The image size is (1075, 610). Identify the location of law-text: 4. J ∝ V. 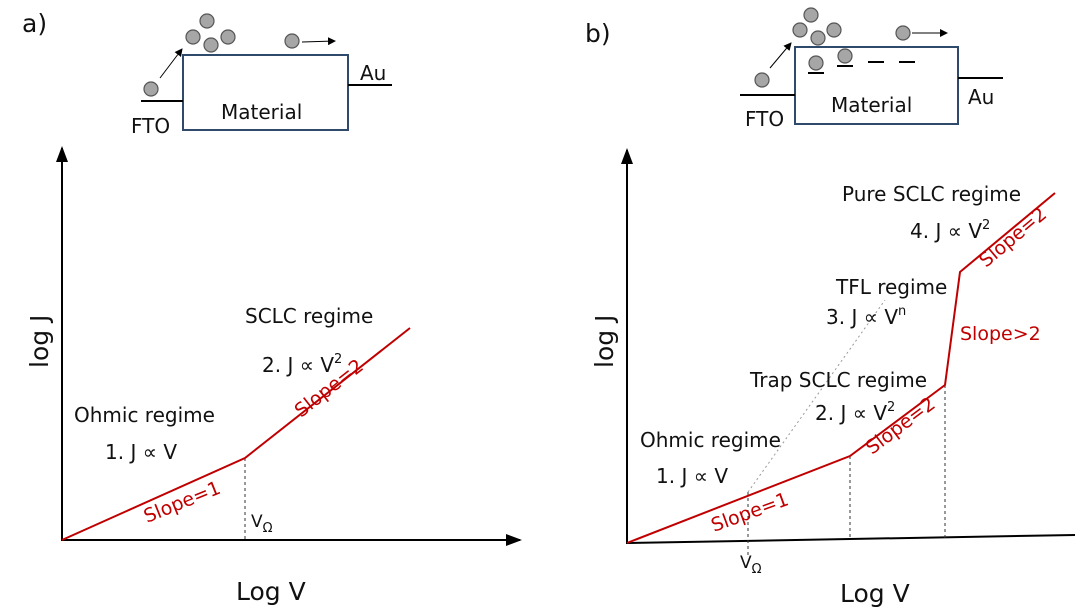
(946, 231).